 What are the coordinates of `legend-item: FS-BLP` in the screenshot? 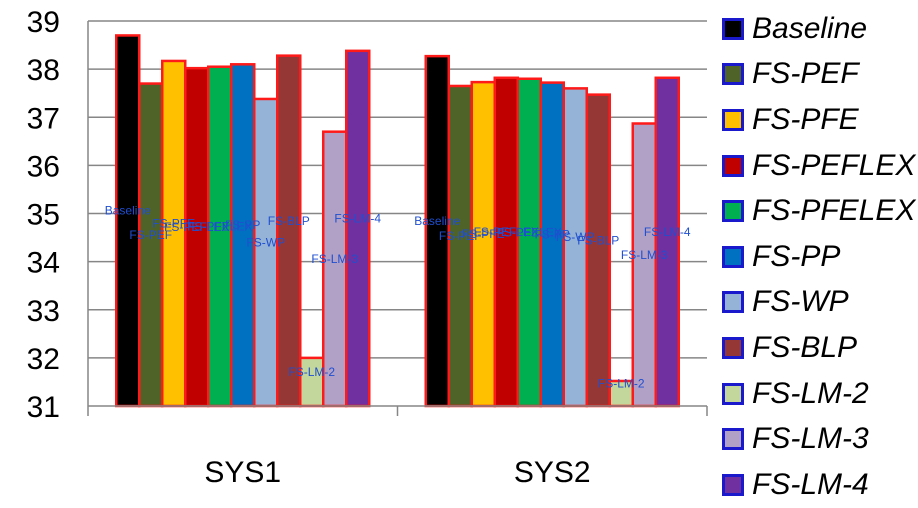 It's located at (820, 348).